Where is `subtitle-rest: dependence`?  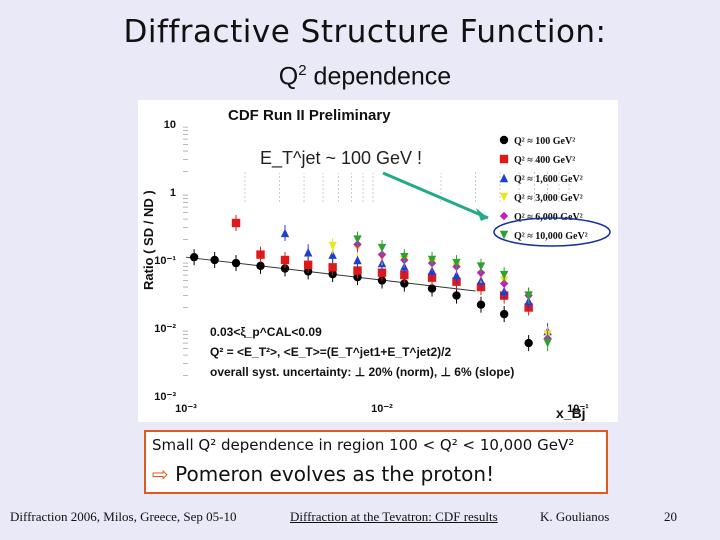 subtitle-rest: dependence is located at coordinates (379, 76).